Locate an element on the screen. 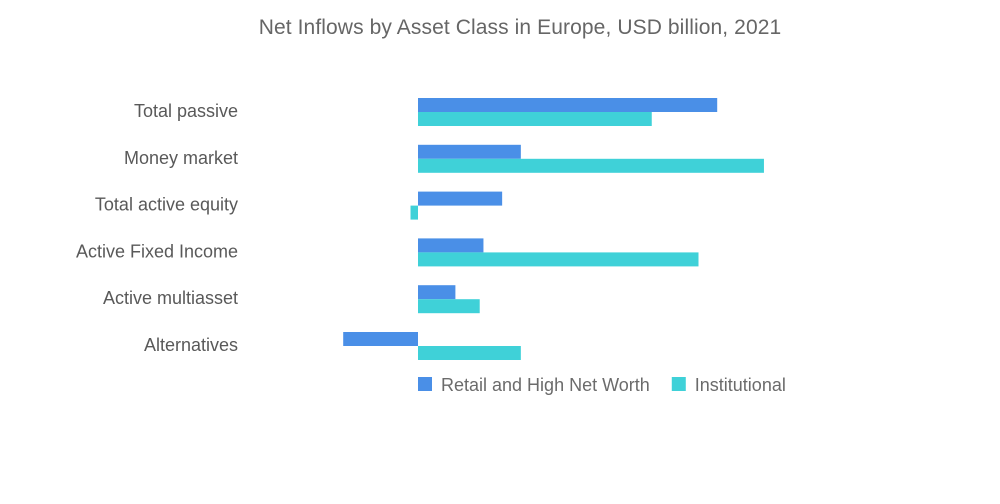 This screenshot has height=504, width=1000. category-label-total-active-equity: Total active equity is located at coordinates (166, 205).